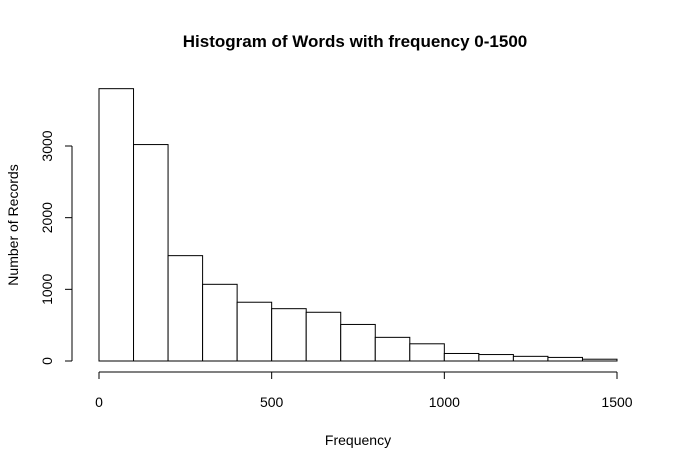 The image size is (679, 475). I want to click on y-axis: 0 1000 2000 3000, so click(56, 247).